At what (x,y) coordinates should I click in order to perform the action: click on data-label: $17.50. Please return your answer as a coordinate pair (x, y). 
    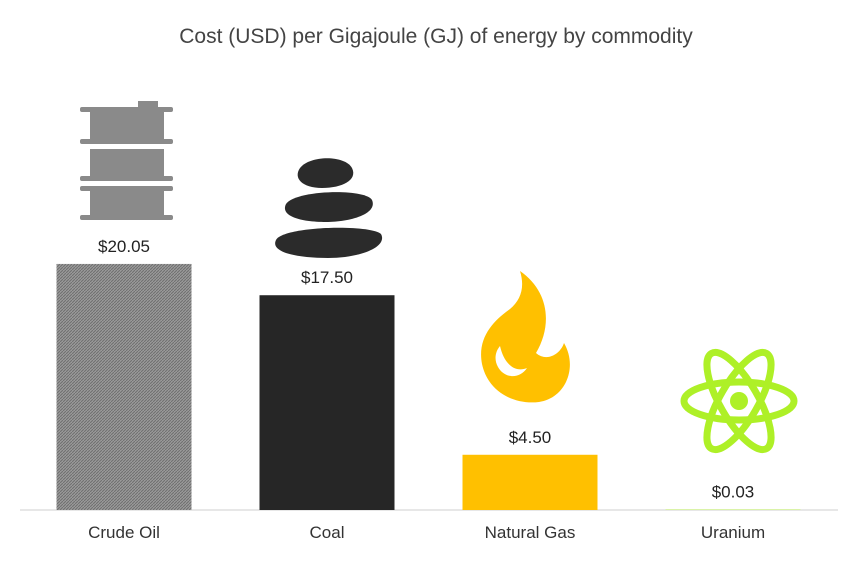
    Looking at the image, I should click on (327, 277).